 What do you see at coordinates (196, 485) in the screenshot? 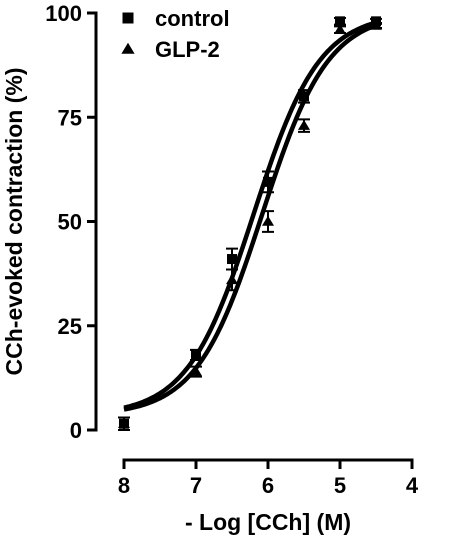
I see `x-tick-label: 7` at bounding box center [196, 485].